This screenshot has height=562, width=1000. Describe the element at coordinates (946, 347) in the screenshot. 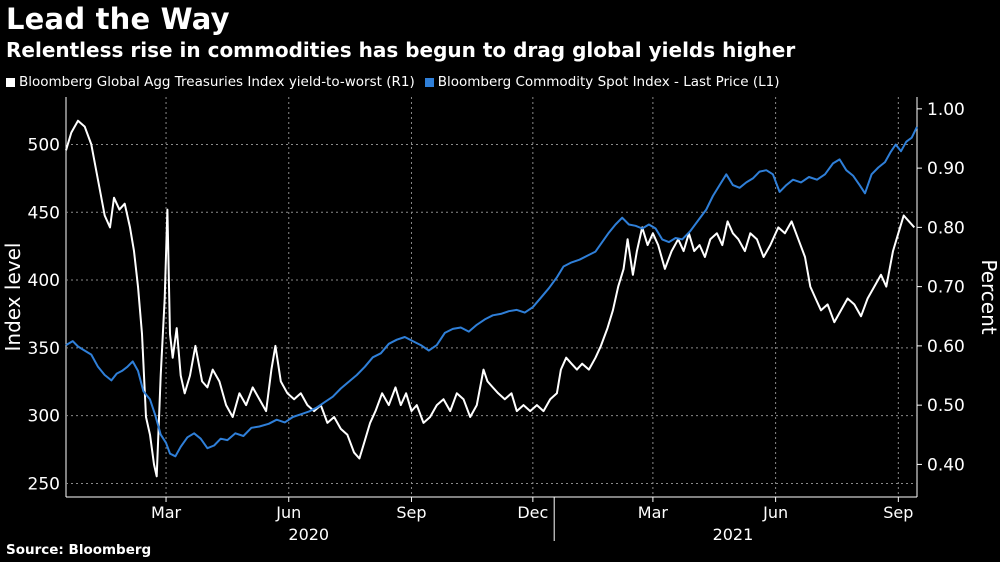

I see `y-right-tick-label: 0.60` at that location.